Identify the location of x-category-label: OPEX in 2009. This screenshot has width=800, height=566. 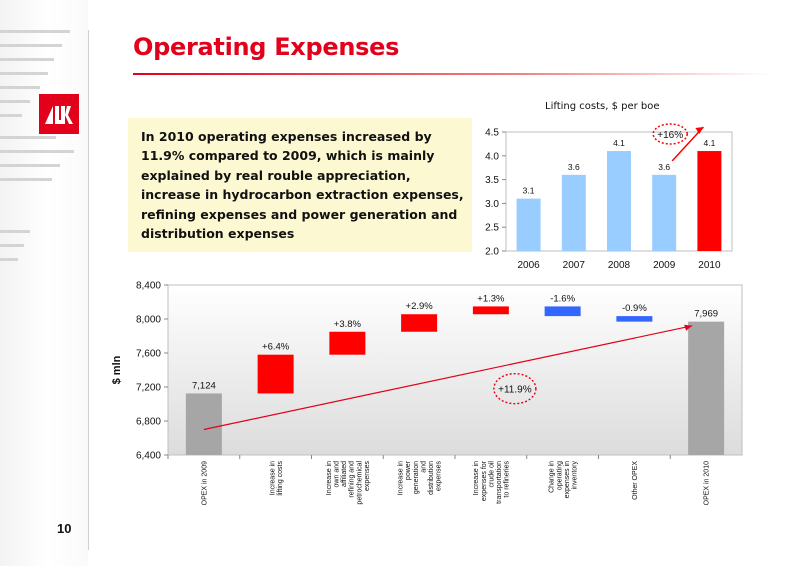
(204, 483).